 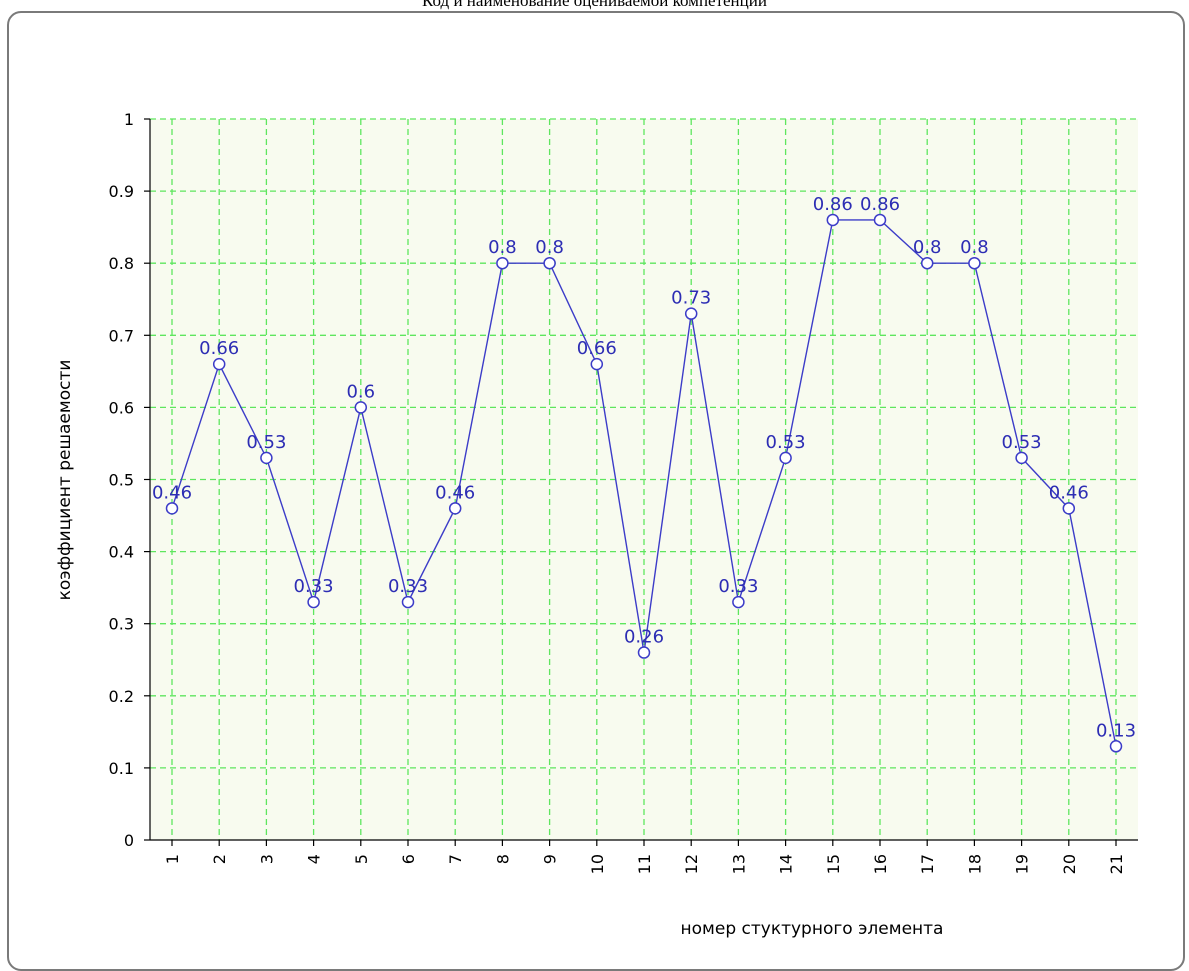 I want to click on x-tick-label: 15, so click(x=833, y=864).